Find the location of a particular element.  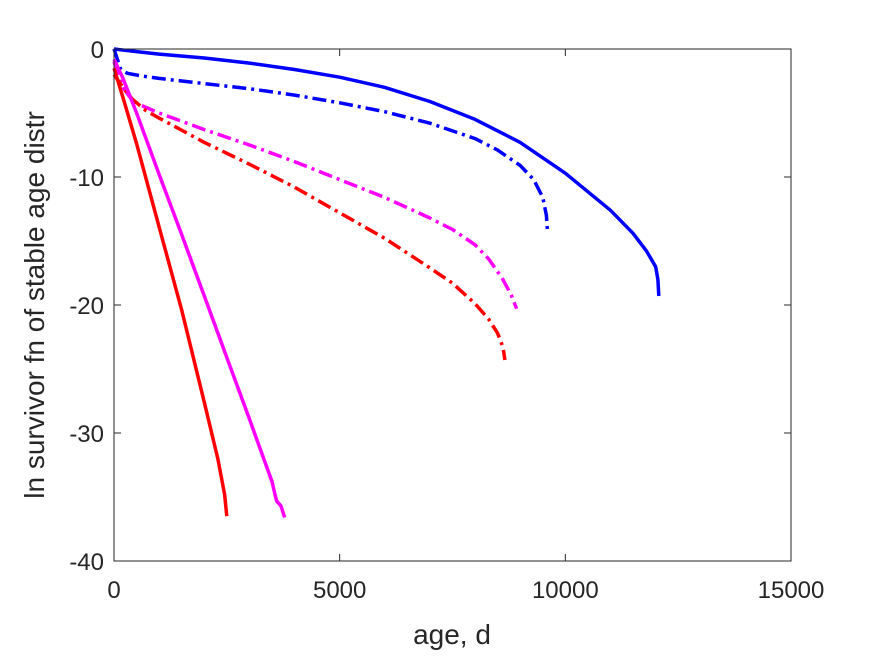

x-tick-label: 10000 is located at coordinates (565, 590).